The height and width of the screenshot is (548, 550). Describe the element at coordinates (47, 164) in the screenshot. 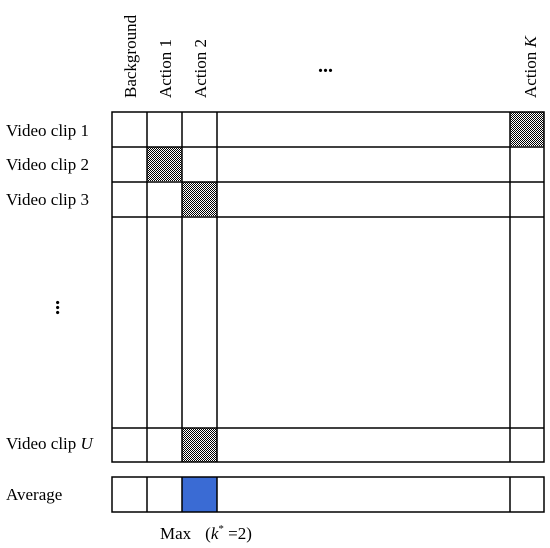

I see `row-label-video-clip-2: Video clip 2` at that location.